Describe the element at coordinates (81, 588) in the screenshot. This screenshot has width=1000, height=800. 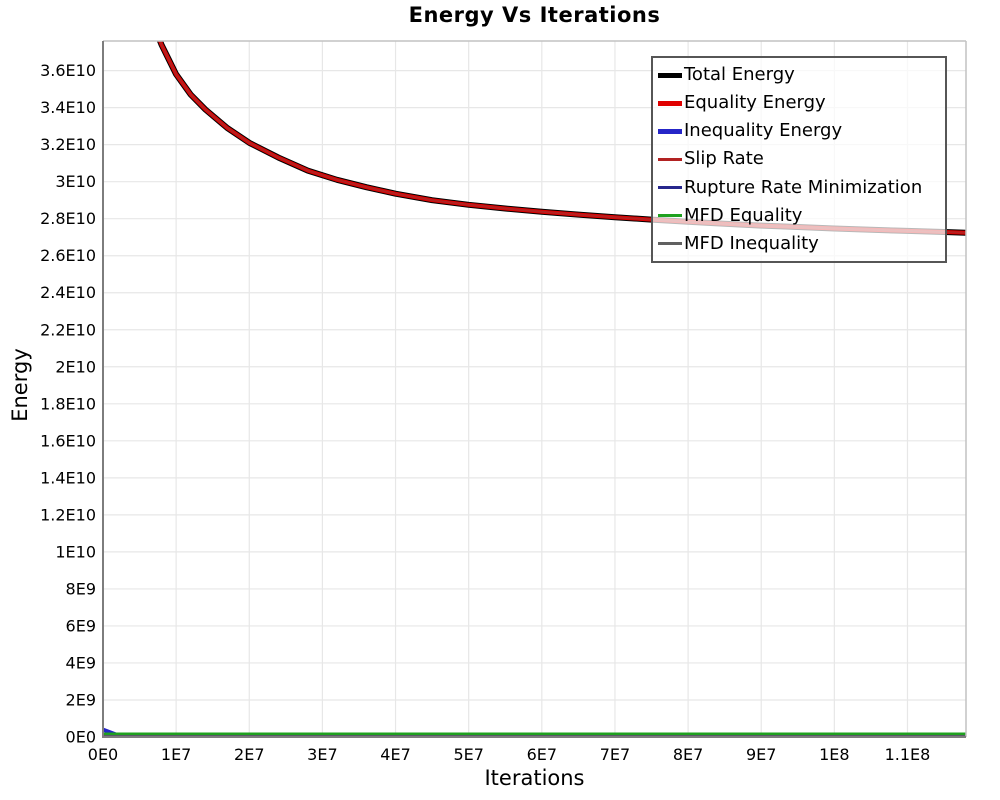
I see `y-tick-label: 8E9` at that location.